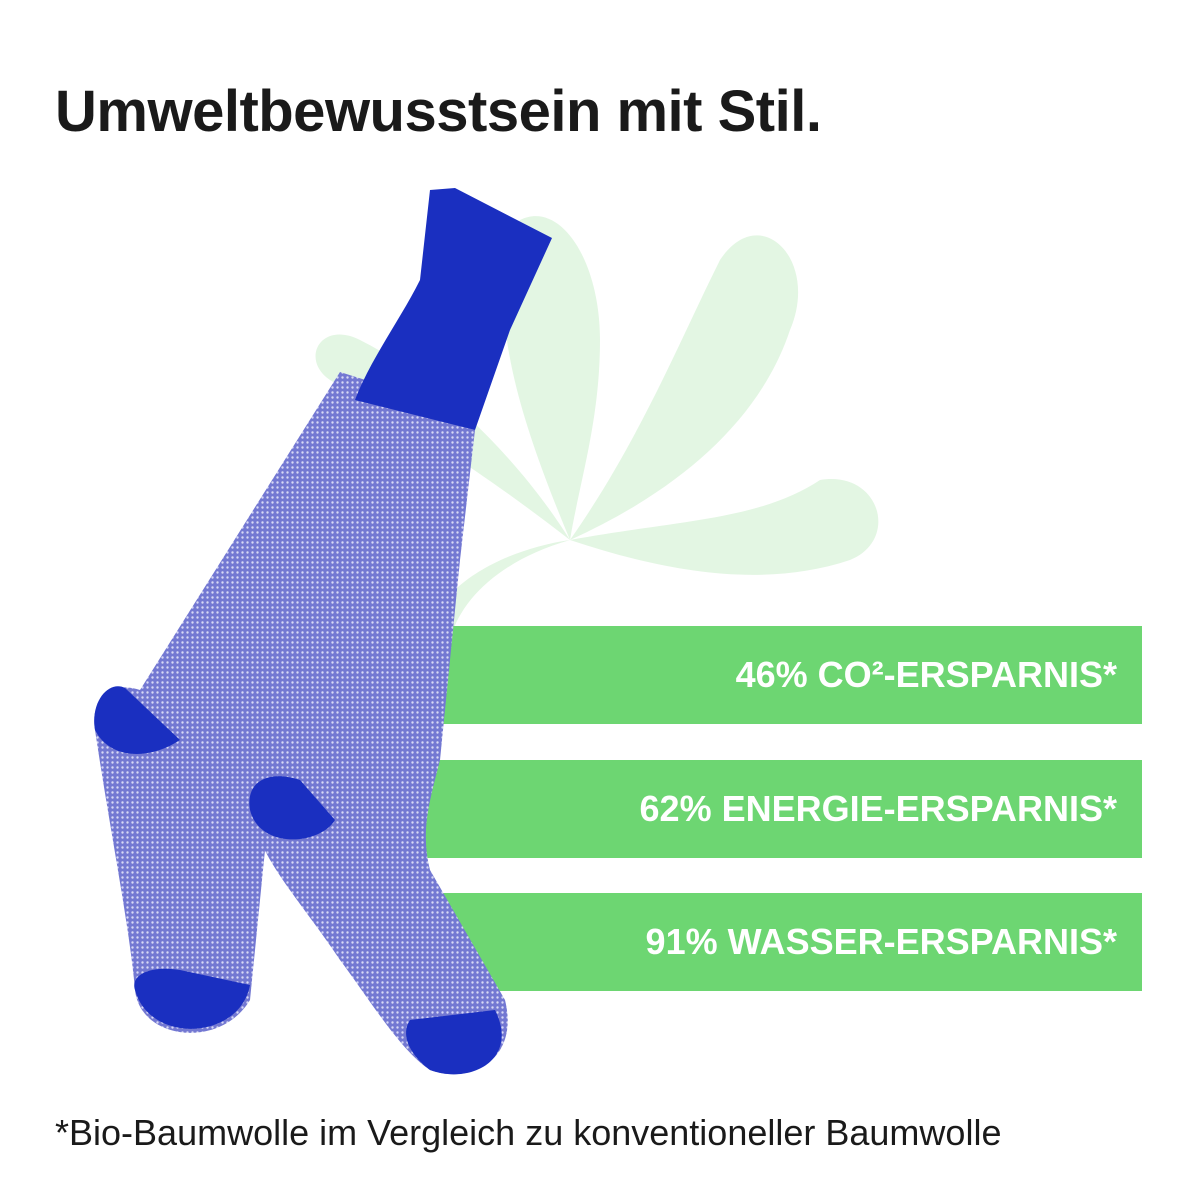 The height and width of the screenshot is (1200, 1200). What do you see at coordinates (781, 942) in the screenshot?
I see `stat-water-savings: 91% WASSER-ERSPARNIS*` at bounding box center [781, 942].